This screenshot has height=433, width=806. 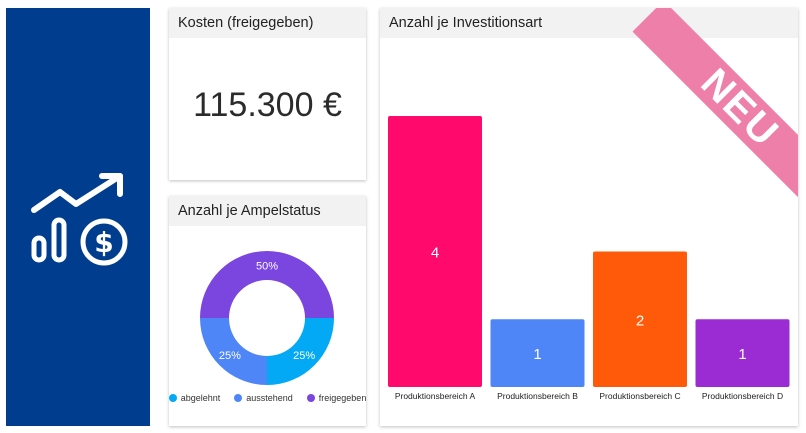 I want to click on ampel-donut-chart: 50% 25% 25%, so click(x=267, y=318).